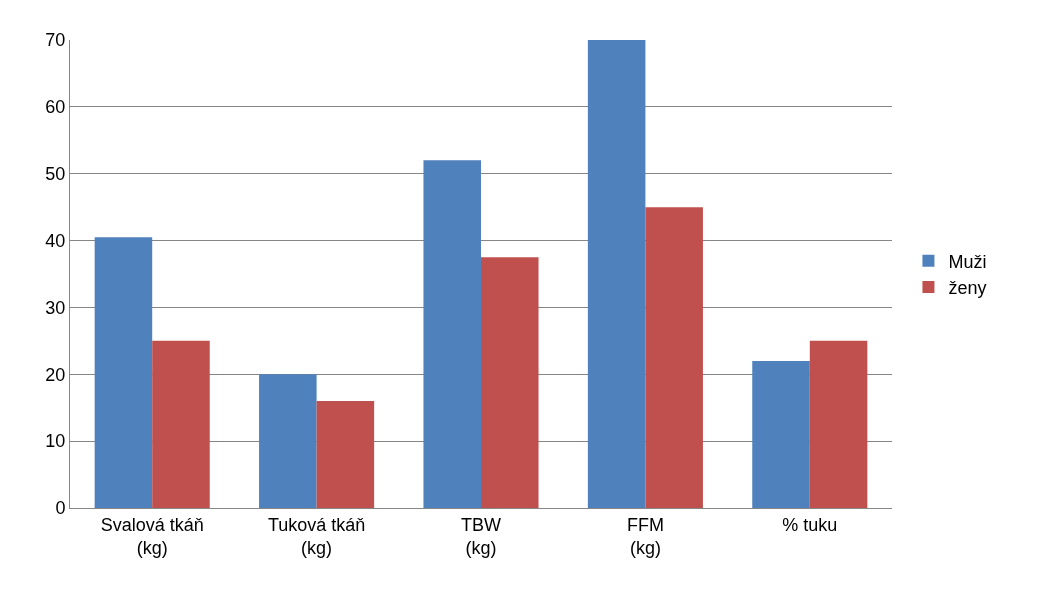 This screenshot has width=1042, height=608. Describe the element at coordinates (55, 307) in the screenshot. I see `y-tick-label: 30` at that location.